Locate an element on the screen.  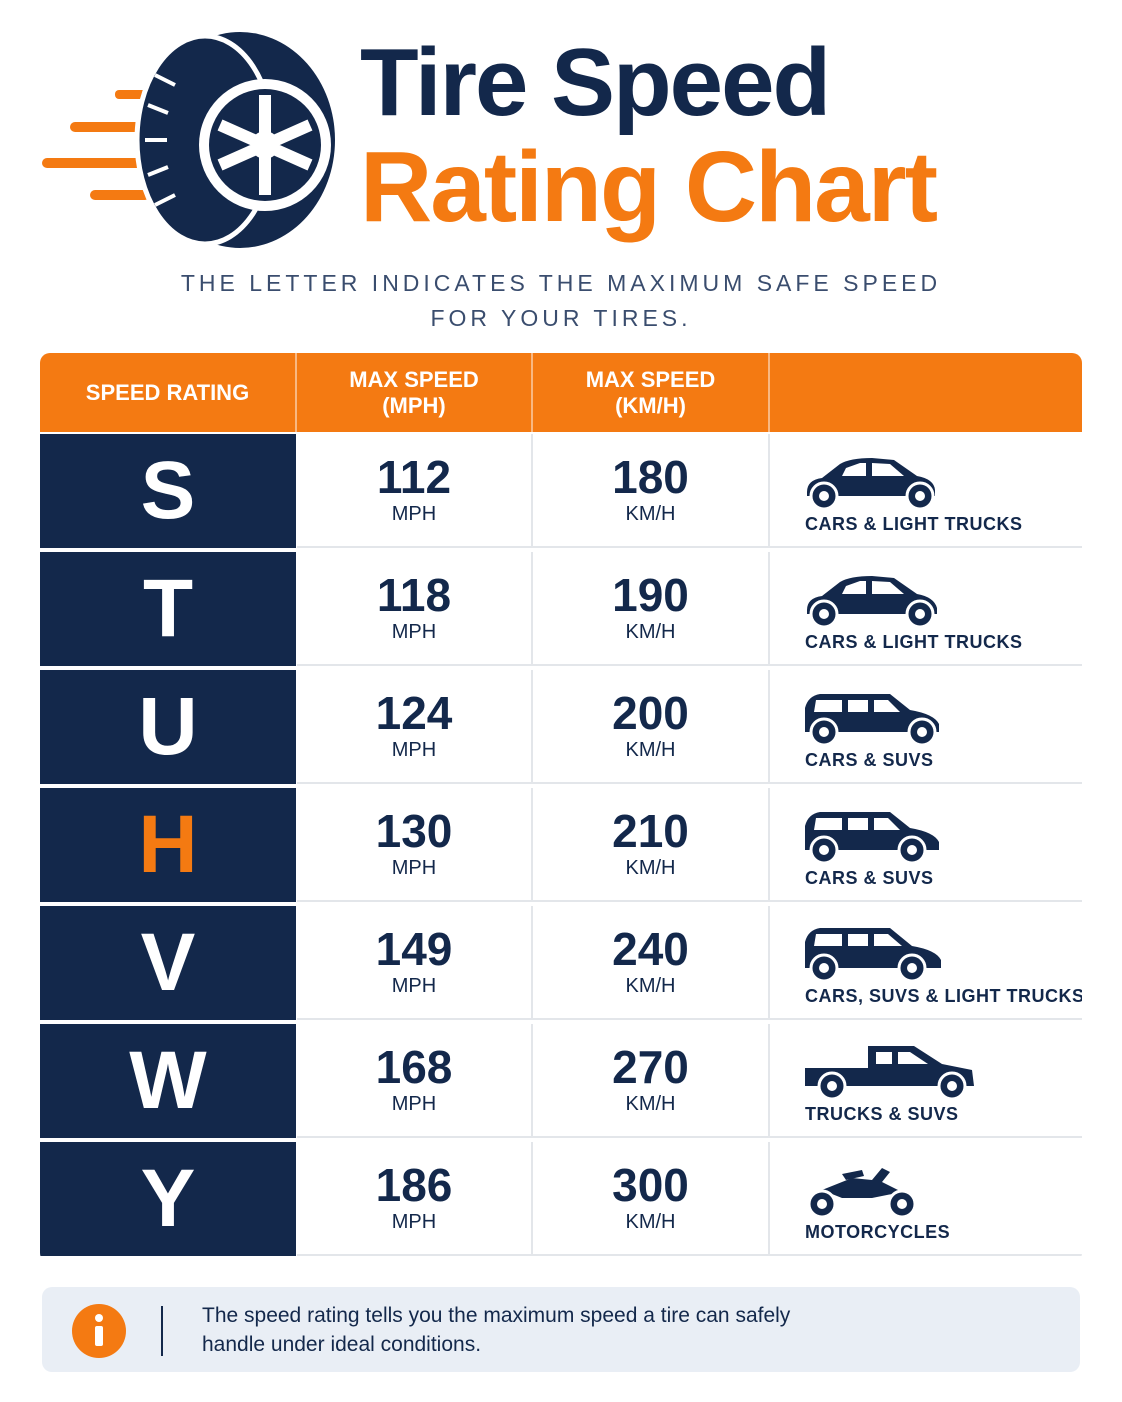
table-row: S 112 MPH 180 KM/H CARS & LIGHT TRUCKS is located at coordinates (561, 492).